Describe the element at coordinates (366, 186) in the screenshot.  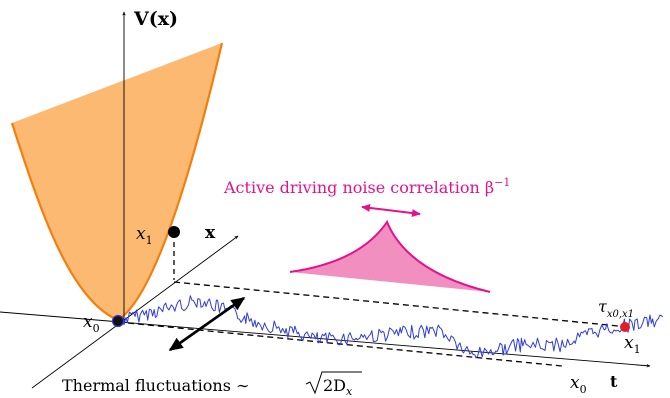
I see `active-noise-label: Active driving noise correlation β−1` at that location.